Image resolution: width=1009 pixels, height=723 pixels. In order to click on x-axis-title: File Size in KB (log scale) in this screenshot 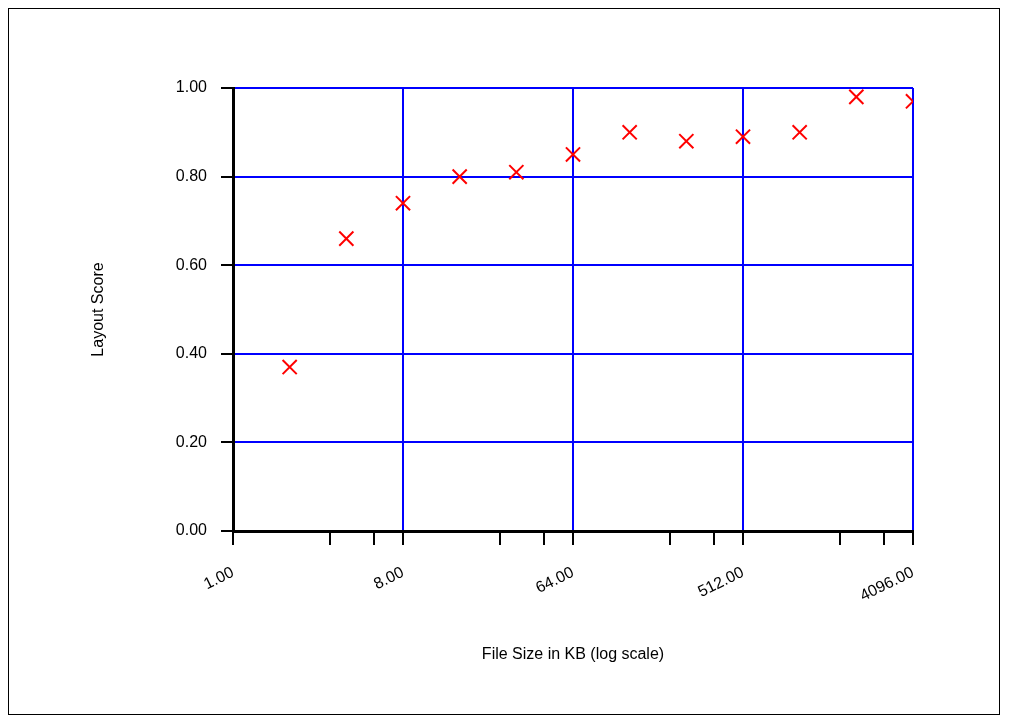, I will do `click(573, 653)`.